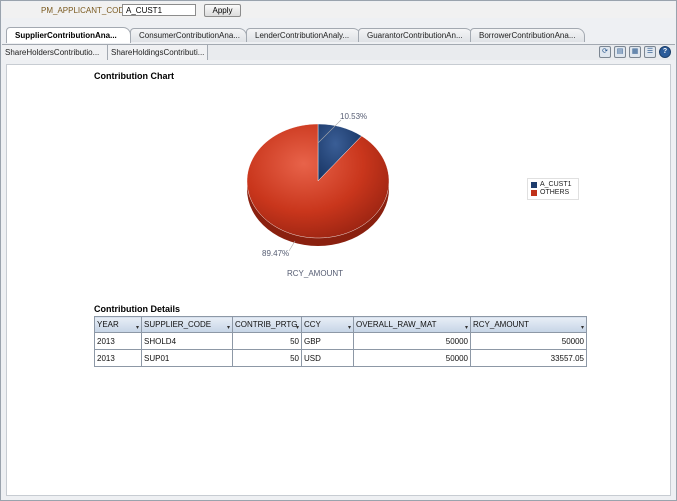 This screenshot has width=677, height=501. What do you see at coordinates (187, 358) in the screenshot?
I see `cell-supplier-code: SUP01` at bounding box center [187, 358].